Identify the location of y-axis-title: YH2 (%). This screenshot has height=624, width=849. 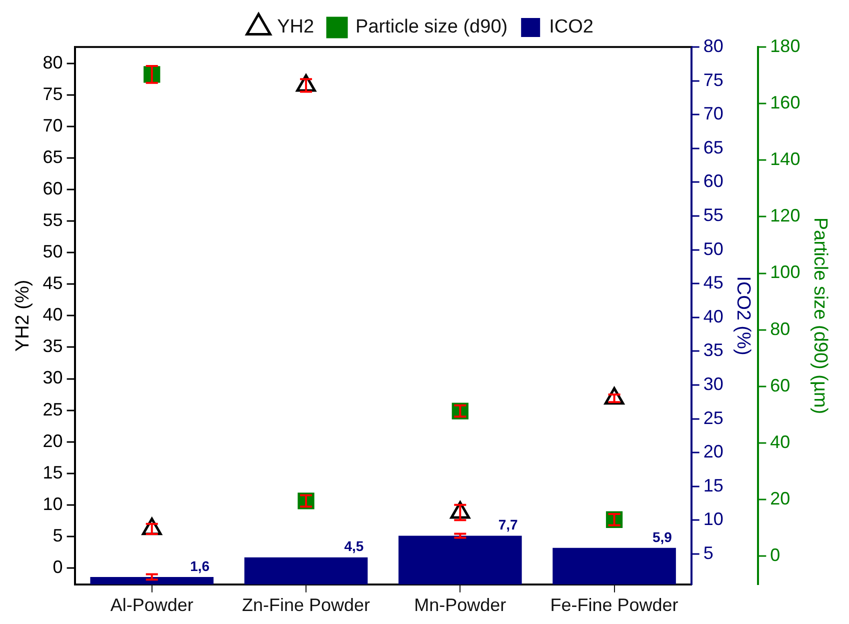
(23, 316).